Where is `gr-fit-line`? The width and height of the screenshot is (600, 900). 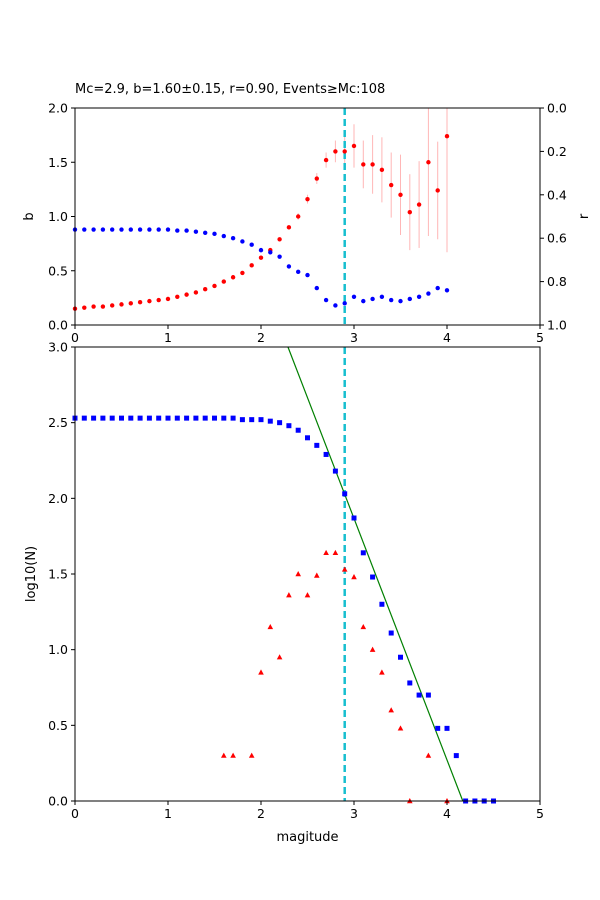
gr-fit-line is located at coordinates (375, 574).